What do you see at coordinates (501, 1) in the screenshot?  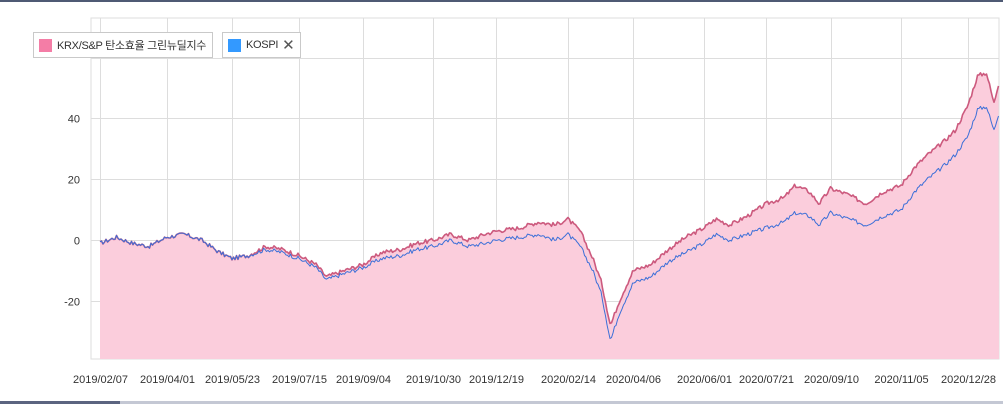 I see `top-border` at bounding box center [501, 1].